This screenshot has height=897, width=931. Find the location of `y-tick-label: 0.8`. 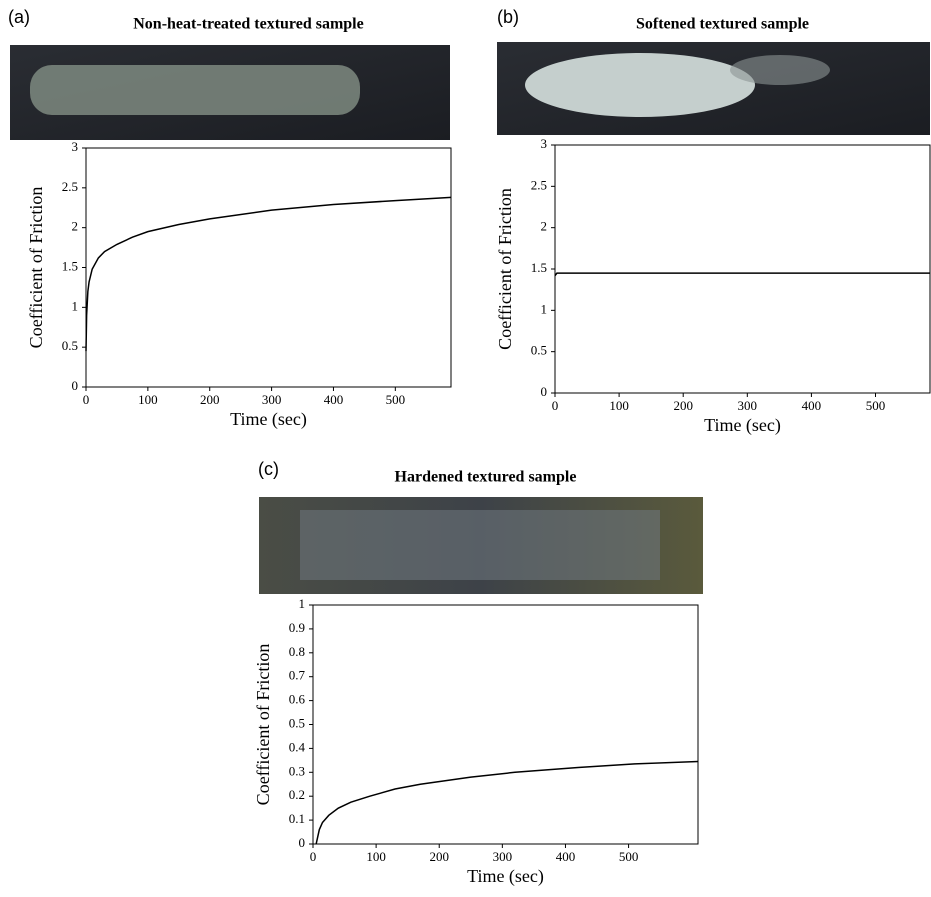

y-tick-label: 0.8 is located at coordinates (297, 651).